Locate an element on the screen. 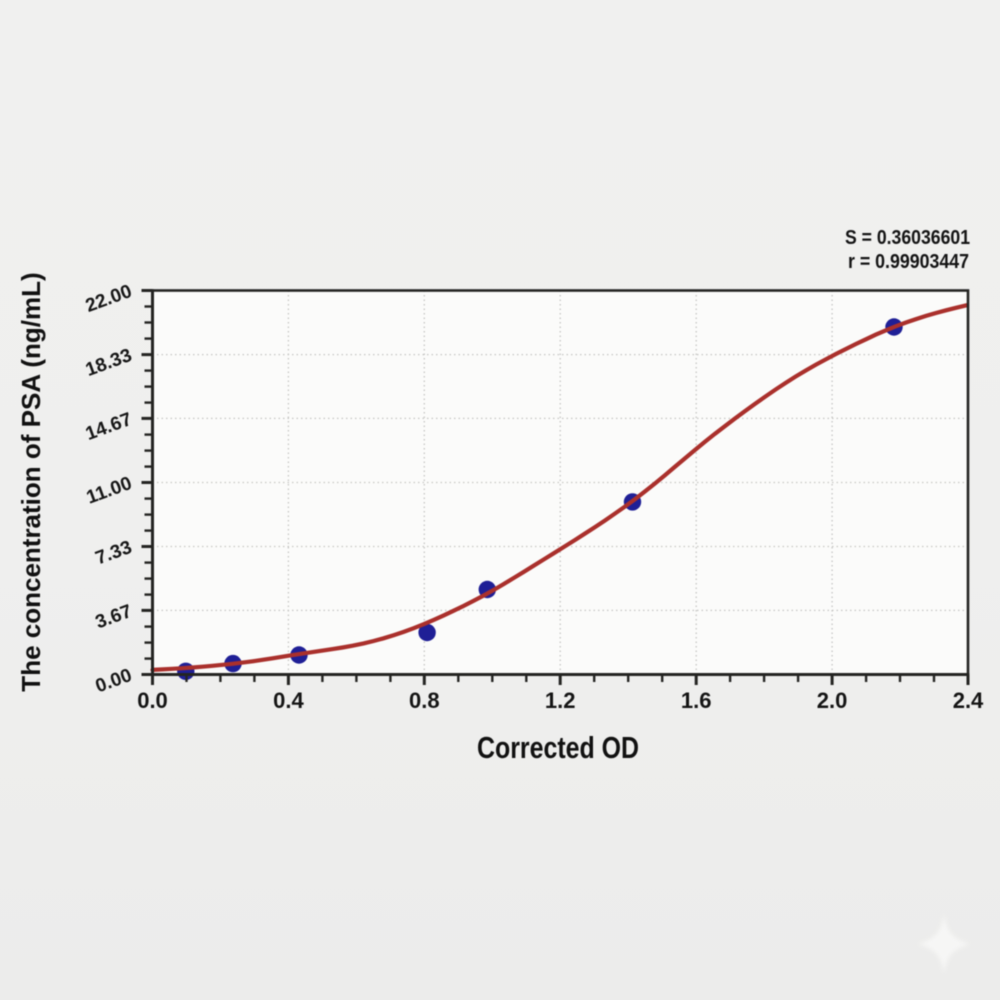  svg-text: 1.2 is located at coordinates (560, 700).